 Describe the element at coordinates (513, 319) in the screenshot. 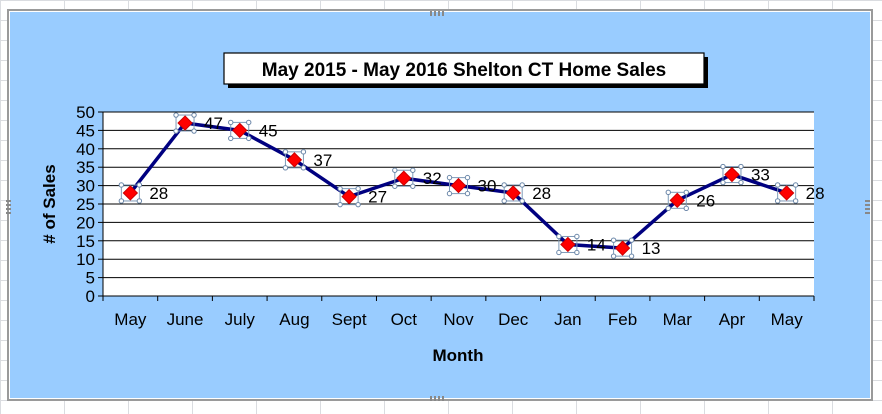

I see `x-tick-label: Dec` at that location.